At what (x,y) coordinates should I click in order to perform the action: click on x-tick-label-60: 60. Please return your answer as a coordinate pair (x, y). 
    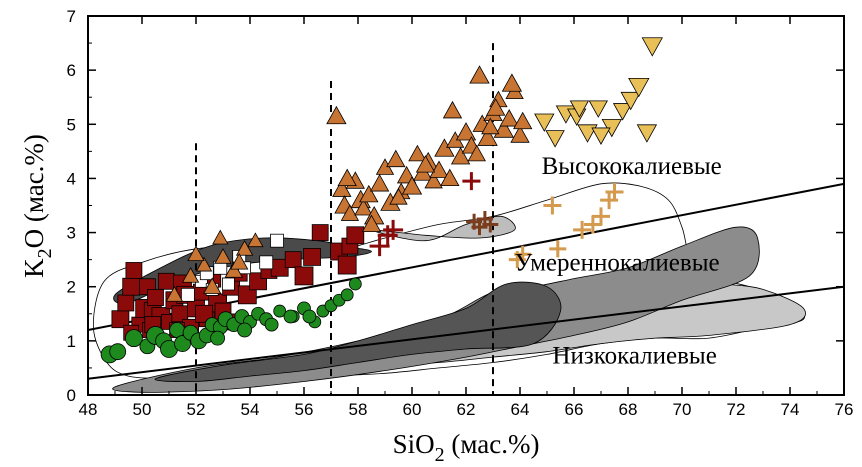
    Looking at the image, I should click on (412, 409).